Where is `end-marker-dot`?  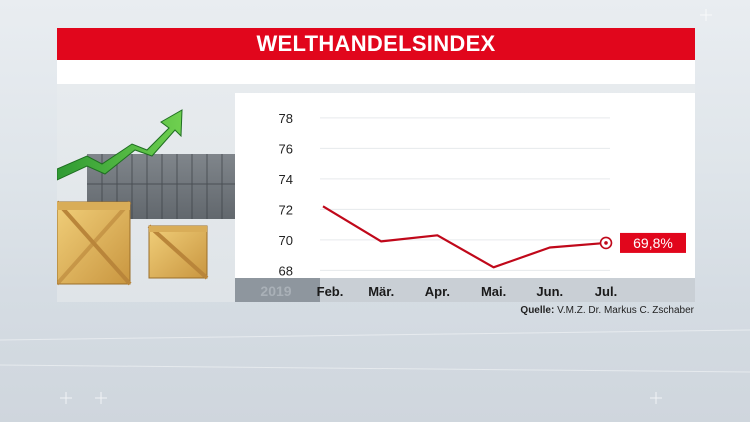 end-marker-dot is located at coordinates (606, 243).